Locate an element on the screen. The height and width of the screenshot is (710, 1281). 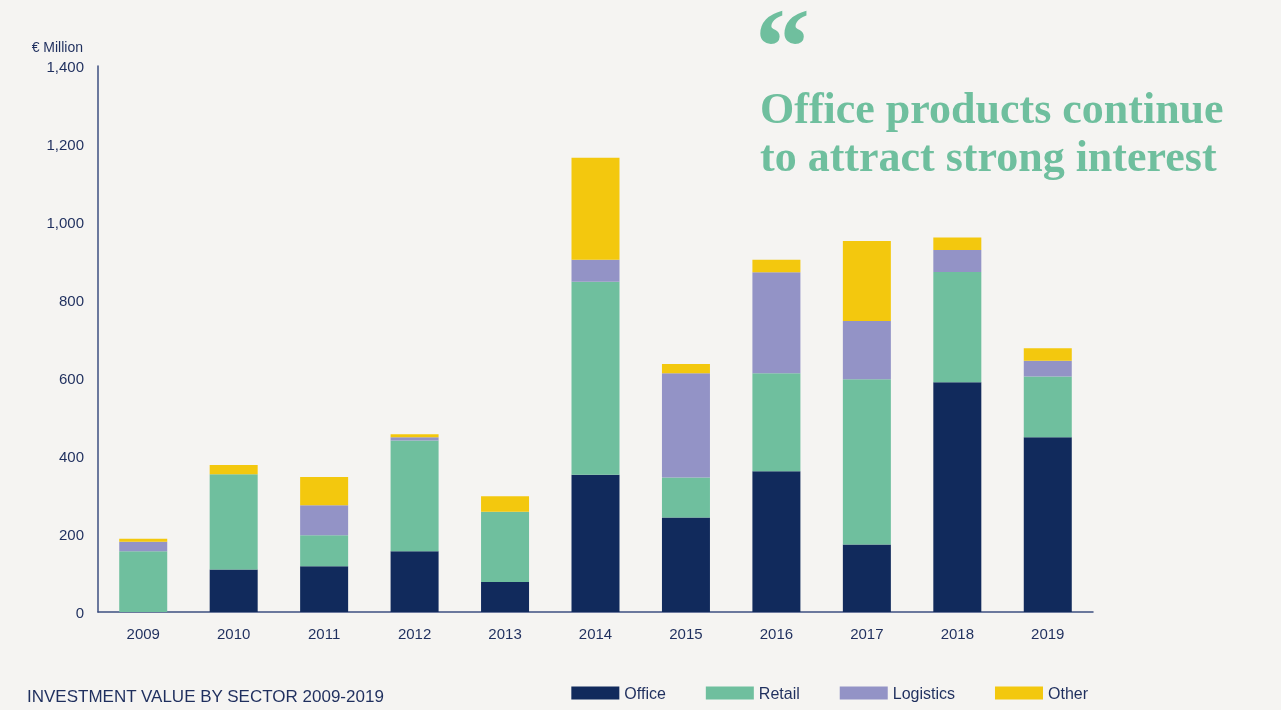
legend-label: Office is located at coordinates (645, 693).